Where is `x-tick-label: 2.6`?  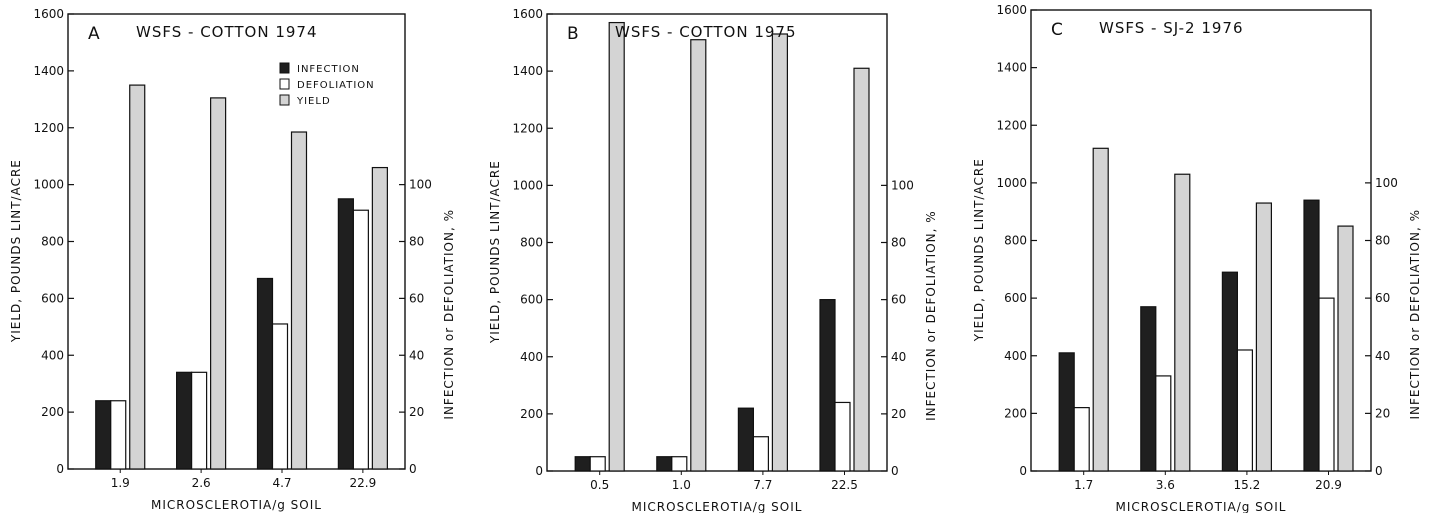 x-tick-label: 2.6 is located at coordinates (201, 483).